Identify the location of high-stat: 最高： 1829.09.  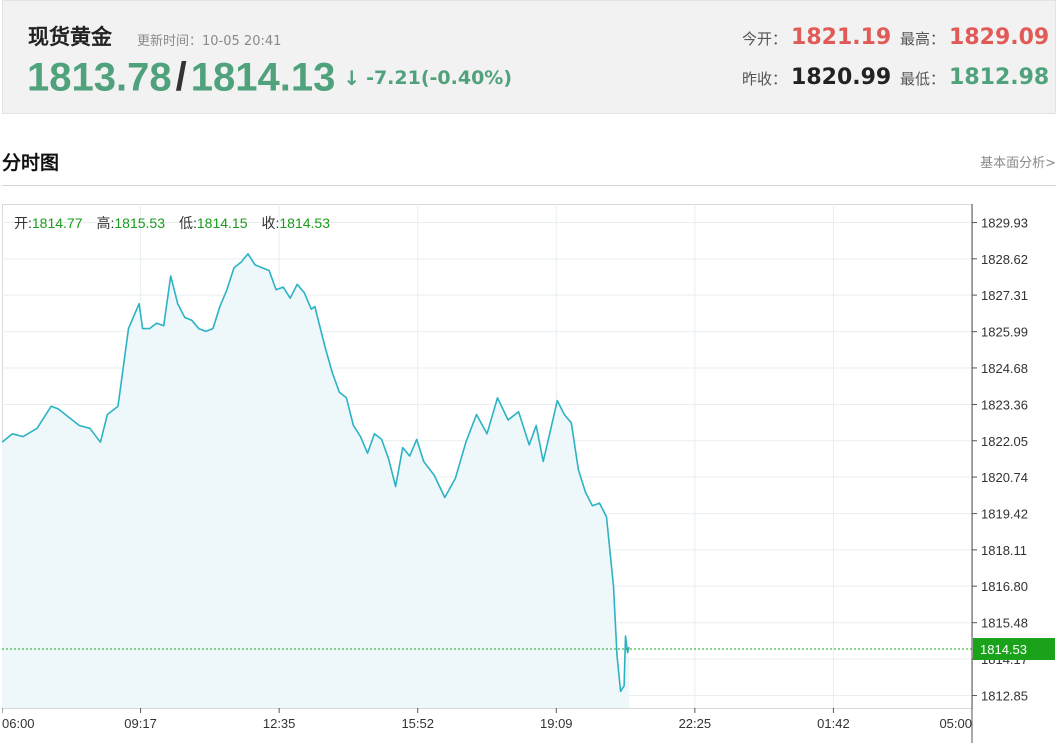
(974, 37).